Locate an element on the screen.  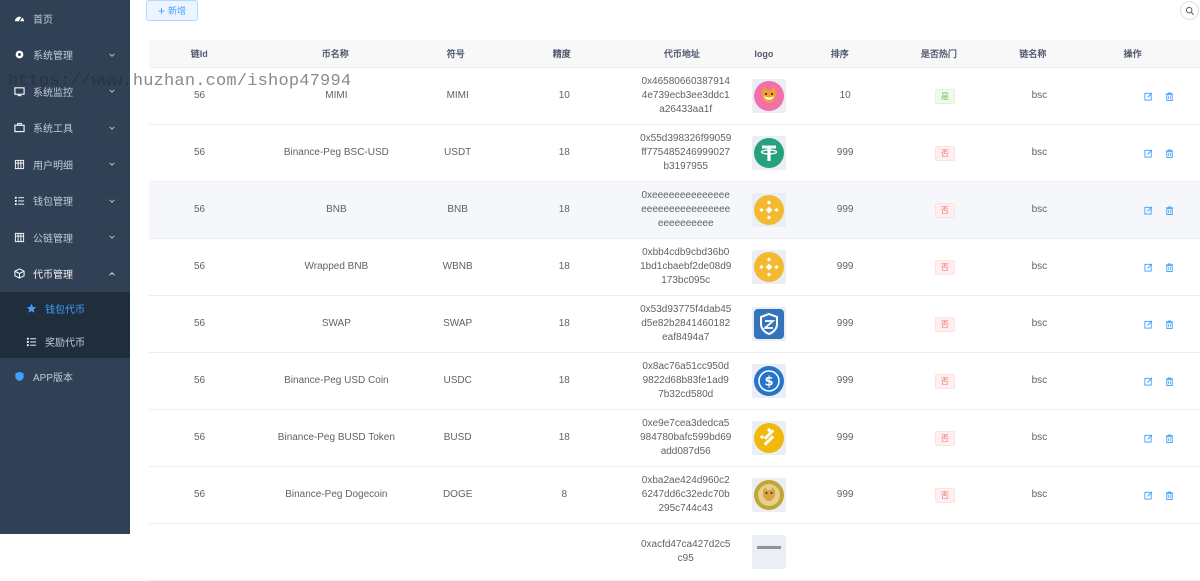
sidebar-item-7: 代币管理 is located at coordinates (65, 274).